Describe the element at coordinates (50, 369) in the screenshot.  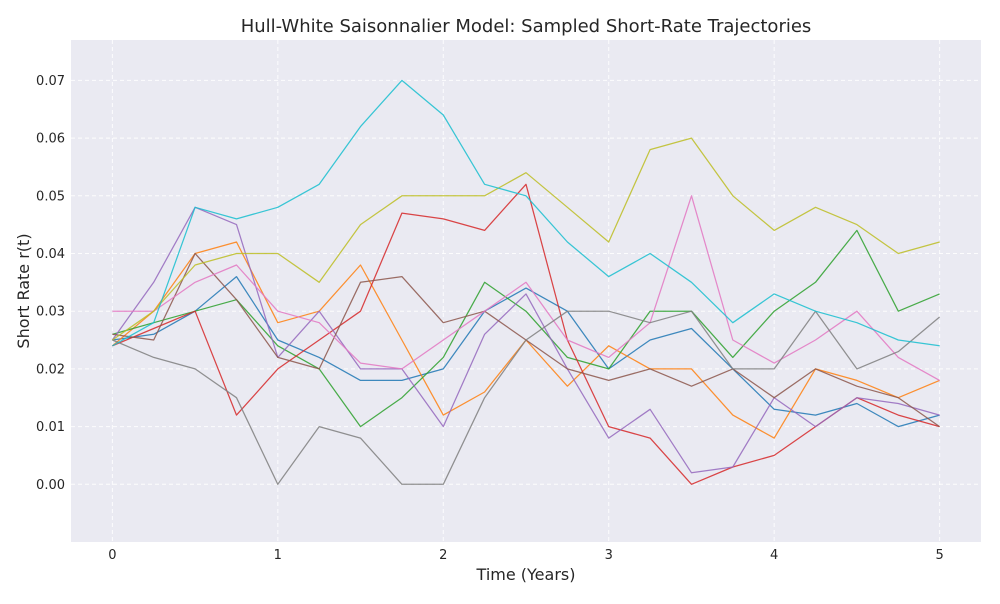
I see `y-tick-label: 0.02` at that location.